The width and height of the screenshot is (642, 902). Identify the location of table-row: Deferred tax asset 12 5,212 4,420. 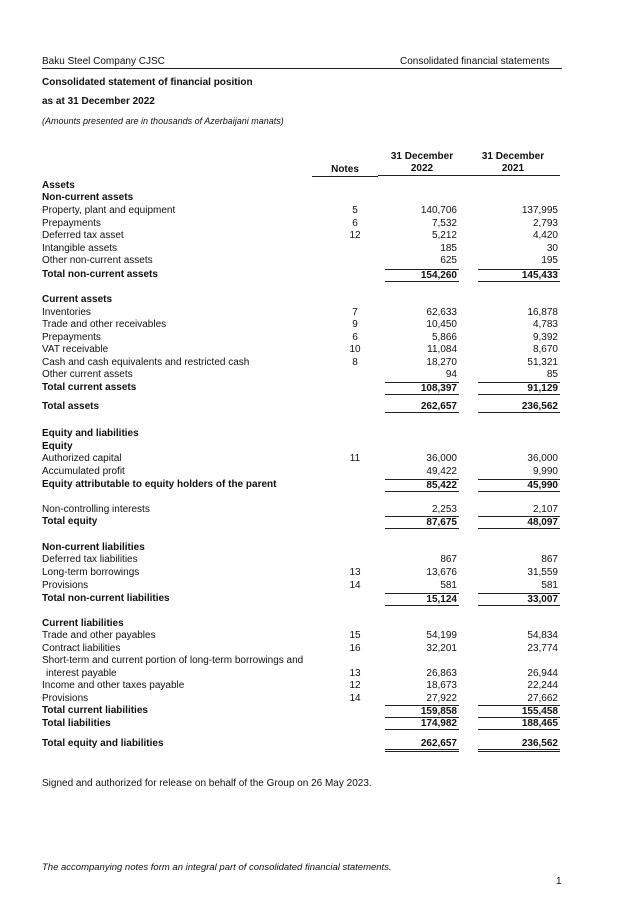
(321, 236).